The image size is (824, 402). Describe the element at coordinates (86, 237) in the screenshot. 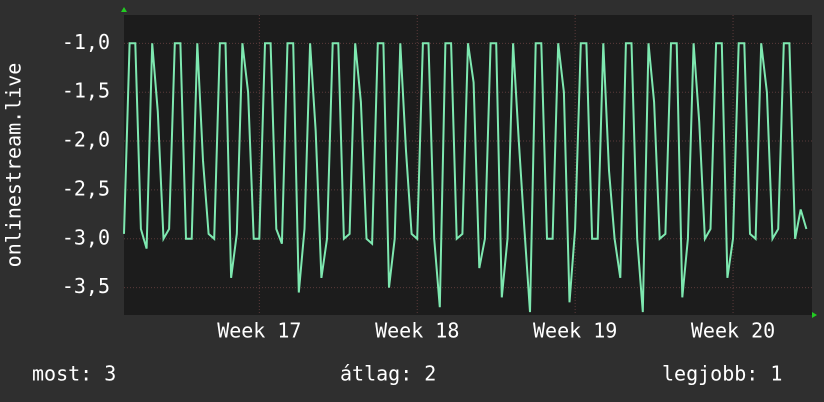

I see `y-tick-label: -3,0` at that location.